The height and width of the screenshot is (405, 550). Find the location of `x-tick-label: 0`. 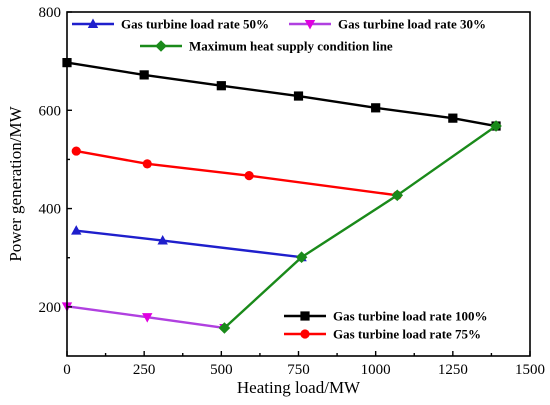

x-tick-label: 0 is located at coordinates (67, 370).